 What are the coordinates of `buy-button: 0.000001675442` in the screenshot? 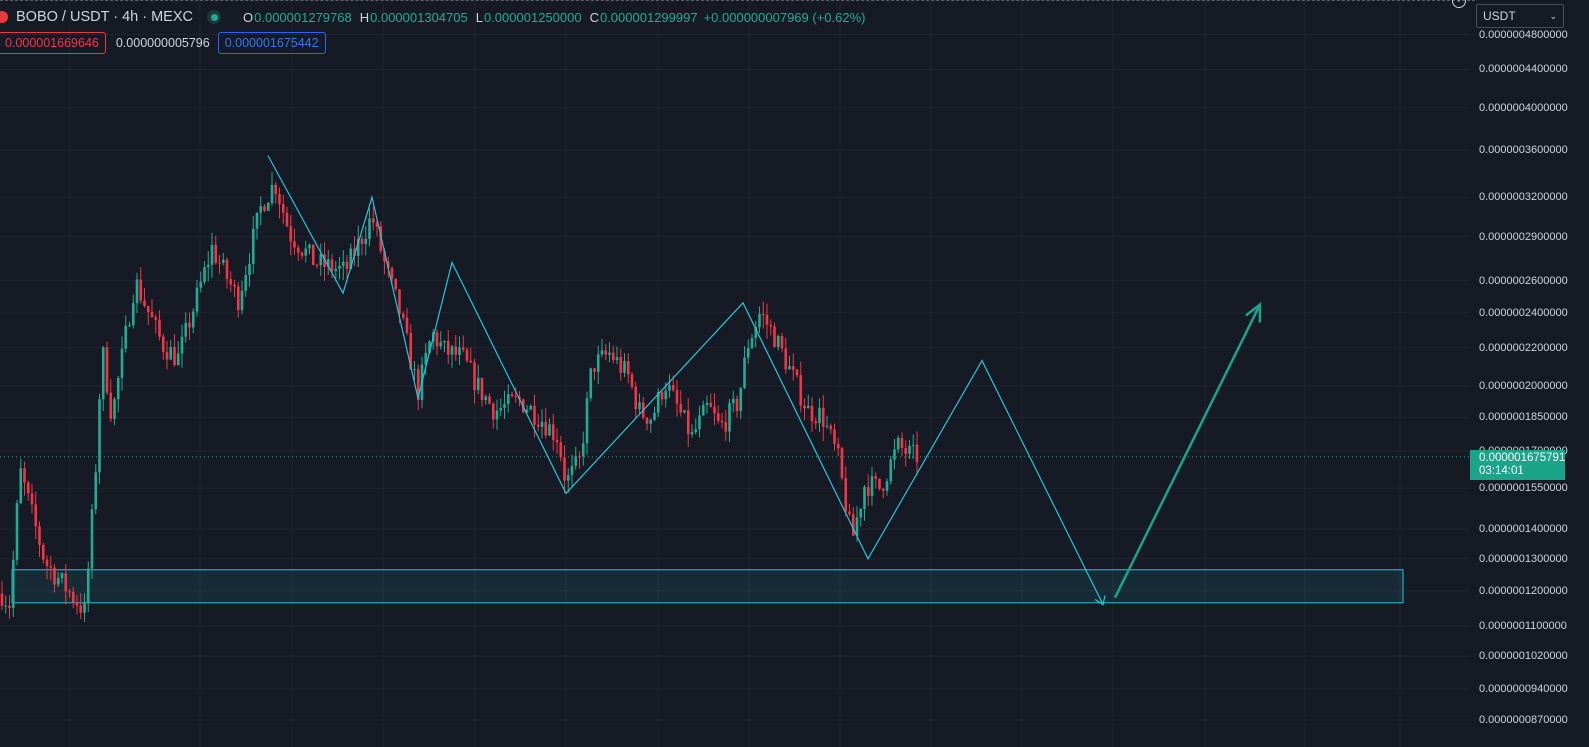 It's located at (271, 43).